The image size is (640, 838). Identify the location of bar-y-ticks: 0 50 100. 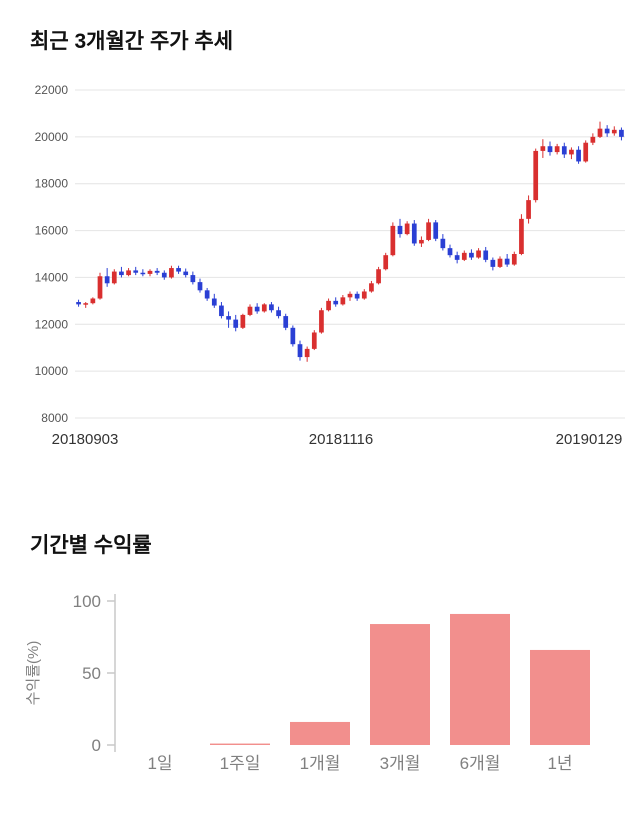
(94, 673).